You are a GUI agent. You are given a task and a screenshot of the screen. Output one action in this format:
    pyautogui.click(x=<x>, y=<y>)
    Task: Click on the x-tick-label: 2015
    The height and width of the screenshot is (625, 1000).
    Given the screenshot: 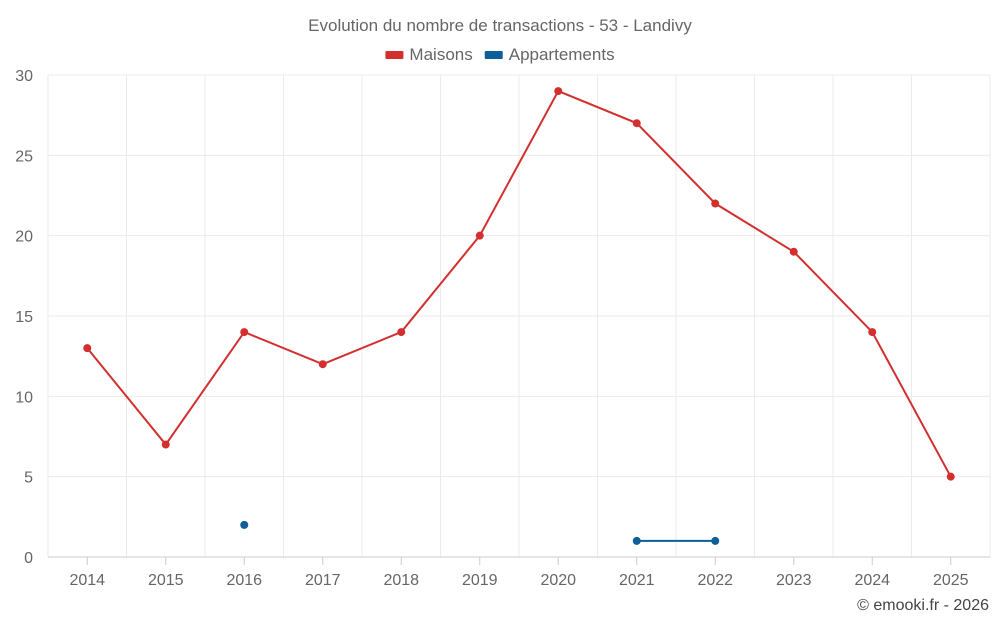 What is the action you would take?
    pyautogui.click(x=166, y=580)
    